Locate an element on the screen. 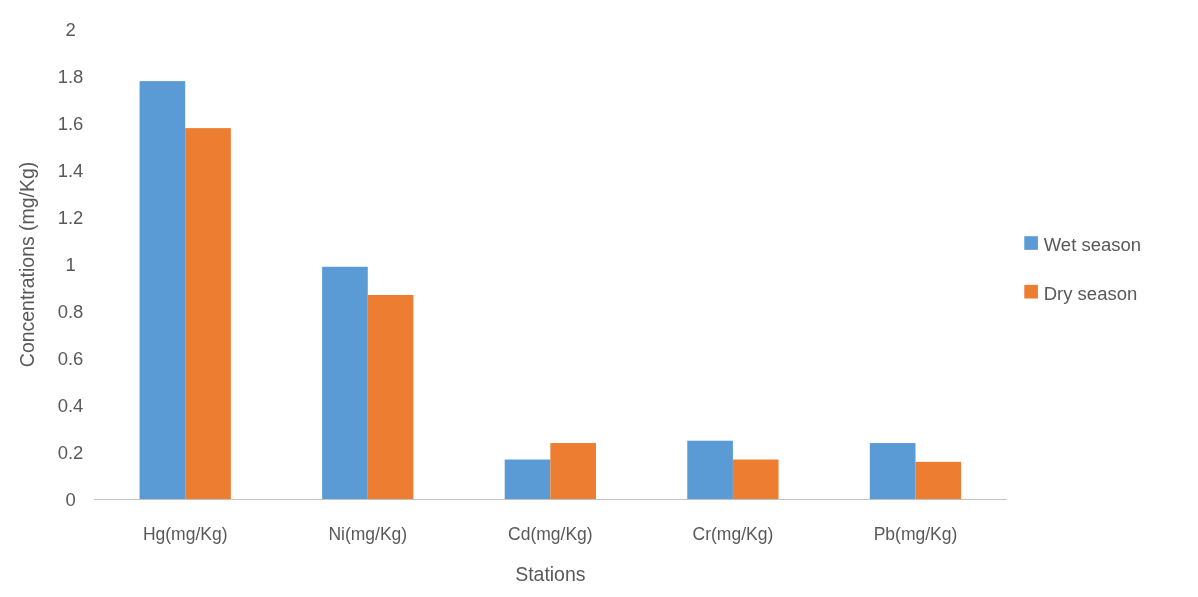  y-tick-label: 0.4 is located at coordinates (70, 405).